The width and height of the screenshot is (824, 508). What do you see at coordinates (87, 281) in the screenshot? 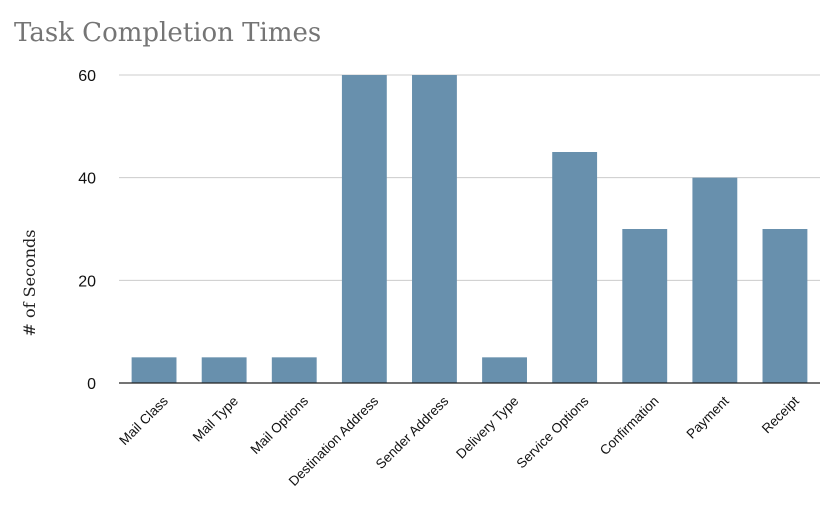
I see `y-tick-label: 20` at bounding box center [87, 281].